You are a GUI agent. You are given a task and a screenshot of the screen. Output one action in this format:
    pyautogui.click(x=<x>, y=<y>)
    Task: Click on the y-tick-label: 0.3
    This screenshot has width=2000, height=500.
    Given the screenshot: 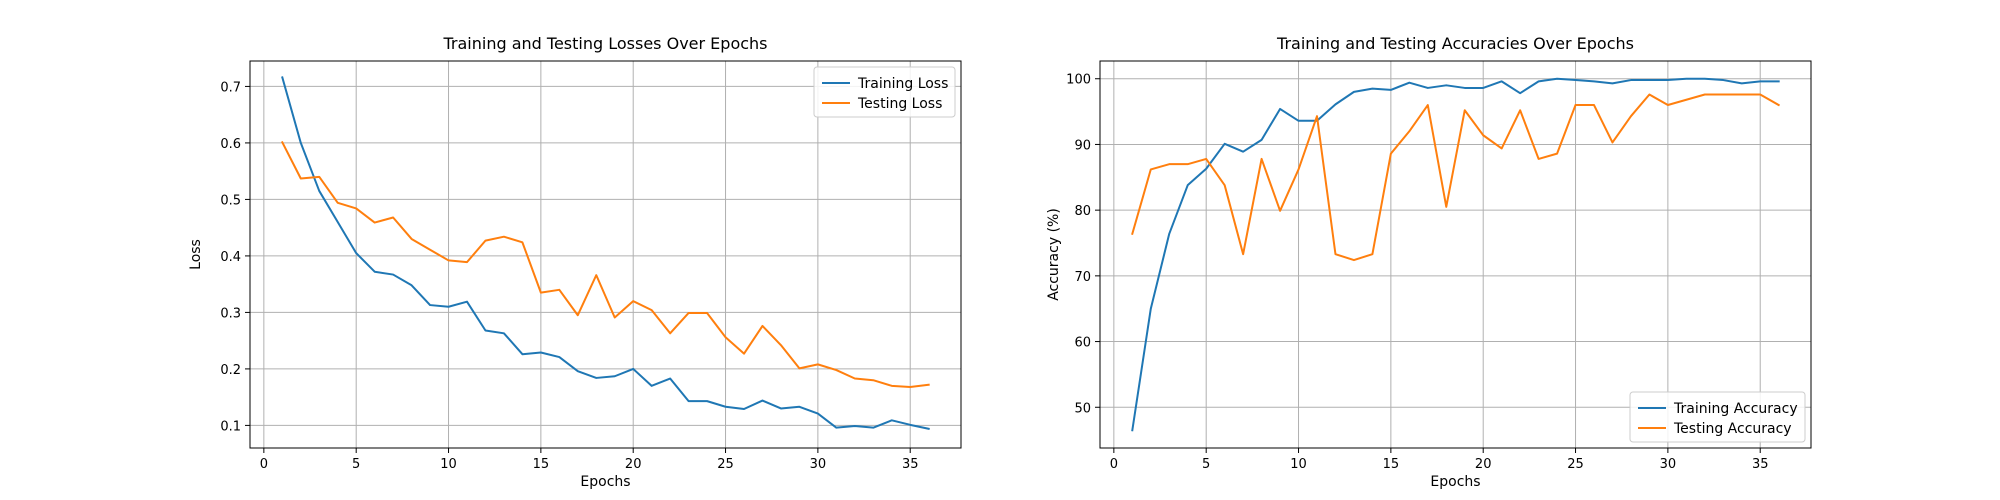 What is the action you would take?
    pyautogui.click(x=230, y=313)
    